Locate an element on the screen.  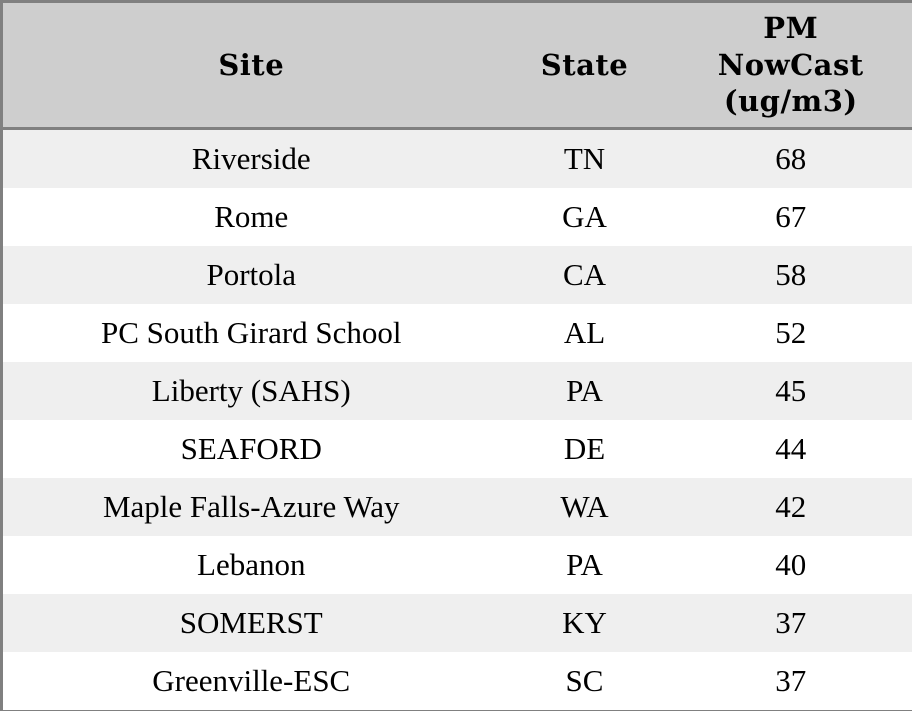
table-row: Liberty (SAHS) PA 45 is located at coordinates (456, 391).